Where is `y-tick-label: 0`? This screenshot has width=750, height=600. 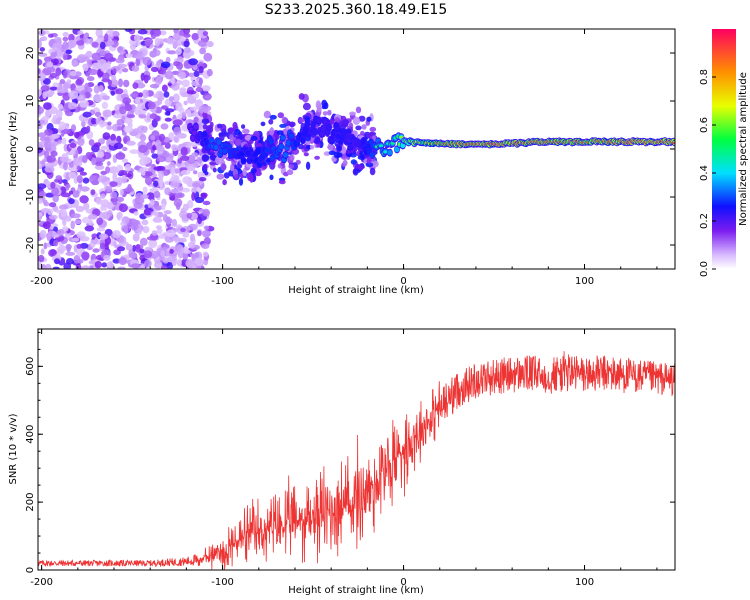 y-tick-label: 0 is located at coordinates (30, 149).